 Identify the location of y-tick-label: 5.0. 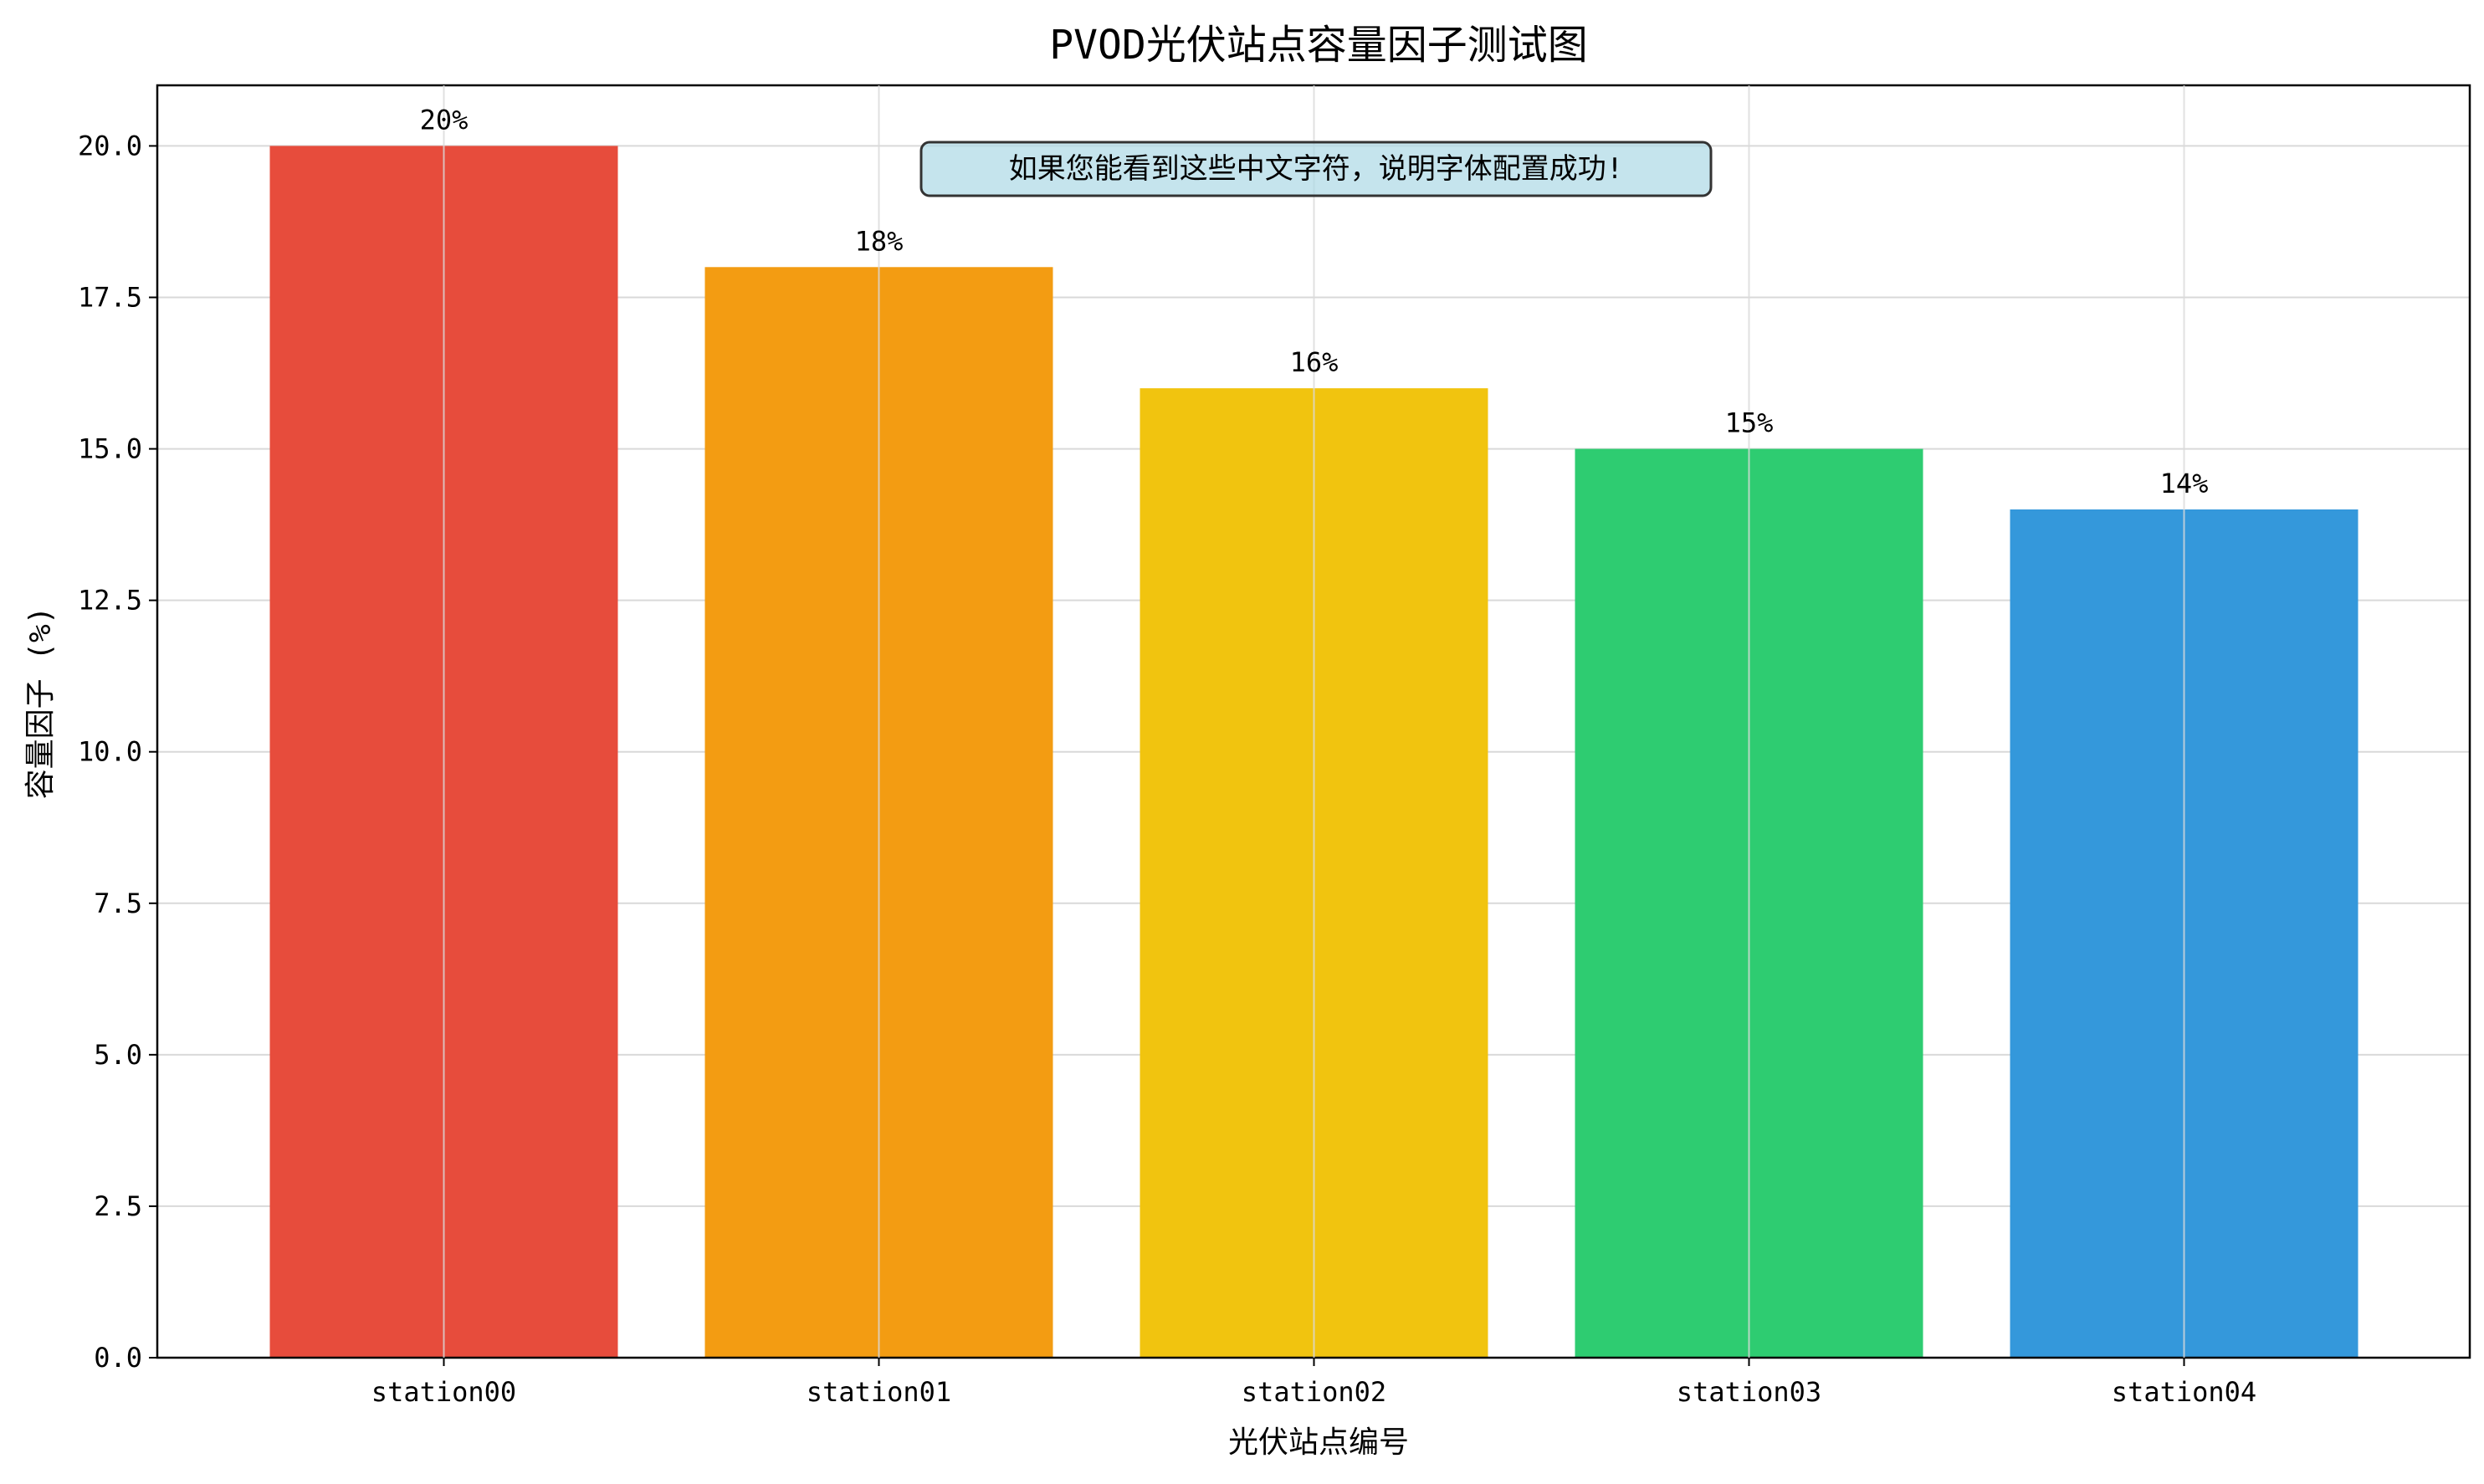
(118, 1055).